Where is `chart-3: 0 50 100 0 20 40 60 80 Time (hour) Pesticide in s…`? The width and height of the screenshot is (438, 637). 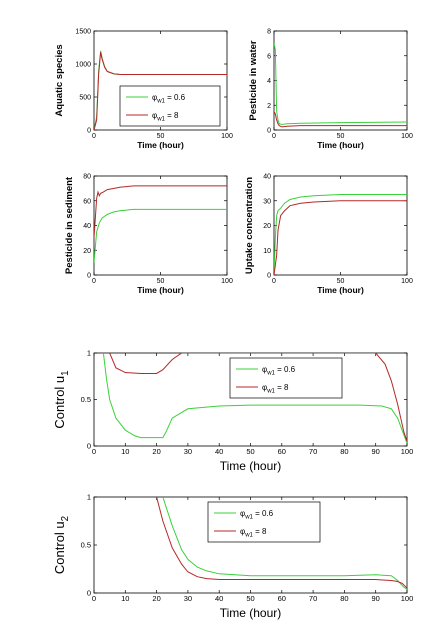 chart-3: 0 50 100 0 20 40 60 80 Time (hour) Pesticide in s… is located at coordinates (148, 235).